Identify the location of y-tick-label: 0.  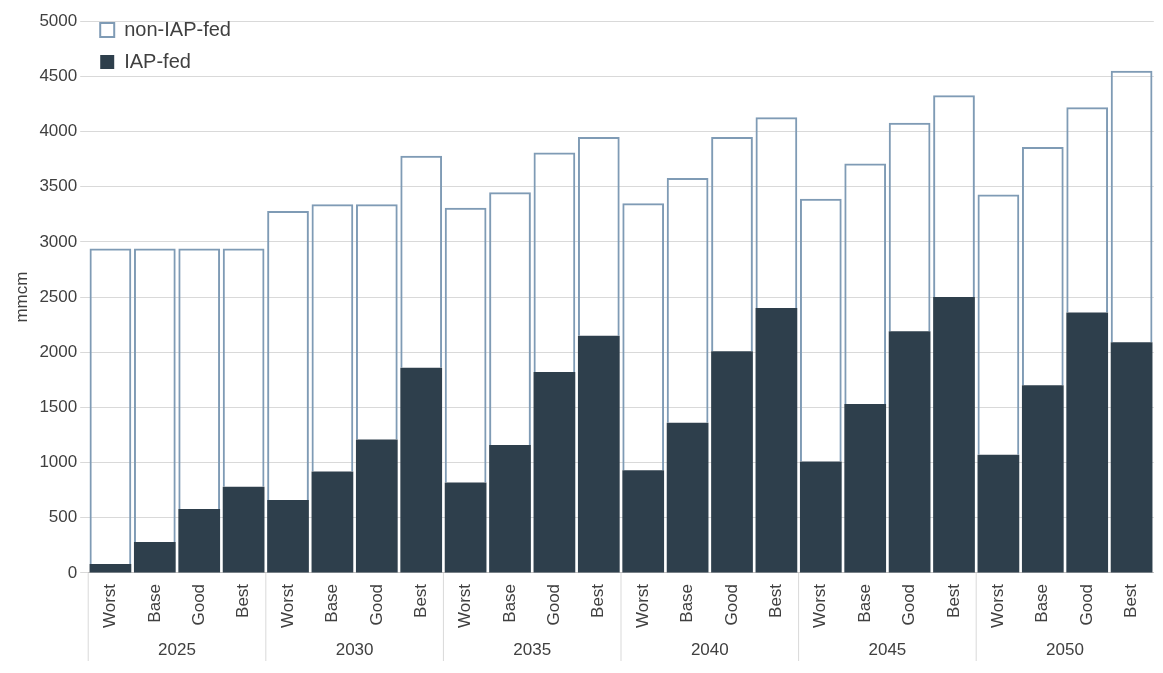
(72, 572).